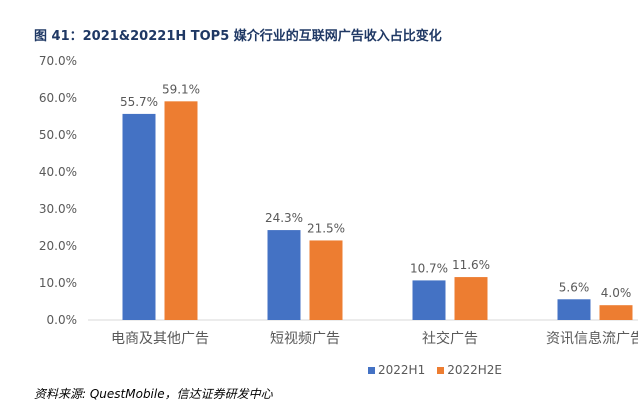 The image size is (638, 407). What do you see at coordinates (181, 89) in the screenshot?
I see `data-label: 59.1%` at bounding box center [181, 89].